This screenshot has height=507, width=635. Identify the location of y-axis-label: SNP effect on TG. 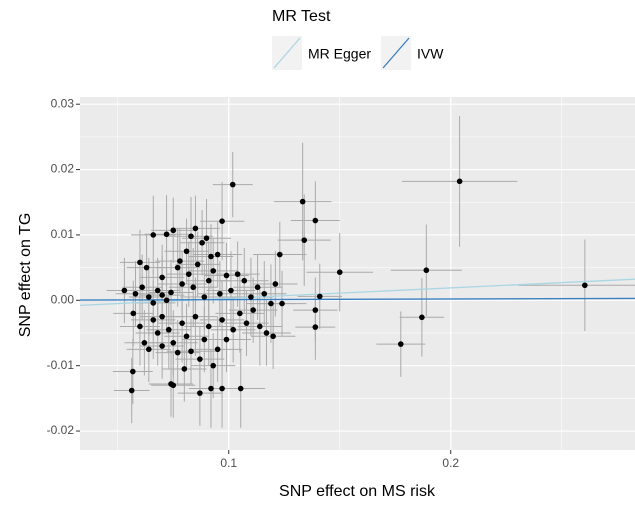
(25, 275).